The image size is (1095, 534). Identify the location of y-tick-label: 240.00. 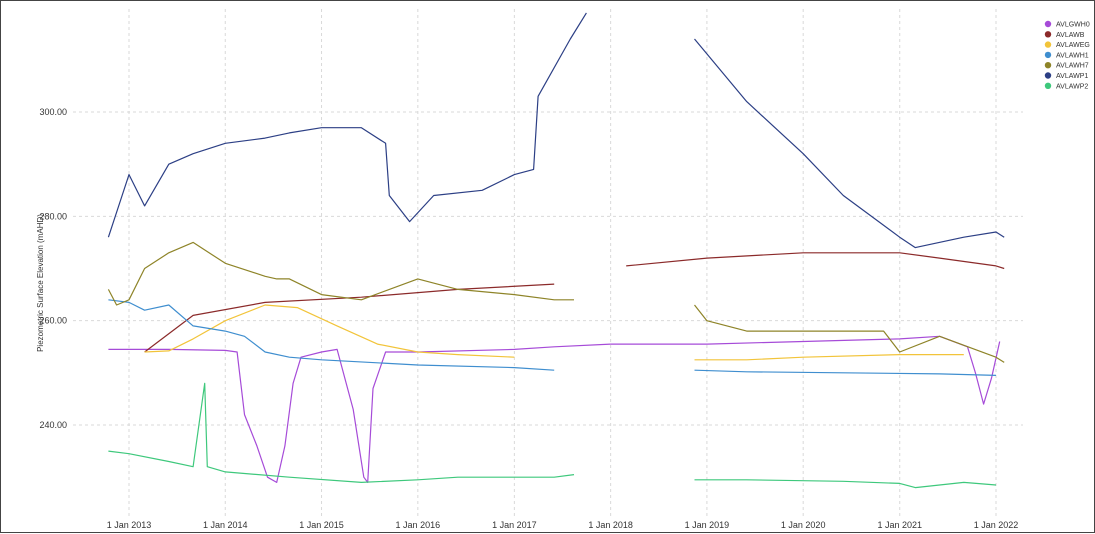
(53, 425).